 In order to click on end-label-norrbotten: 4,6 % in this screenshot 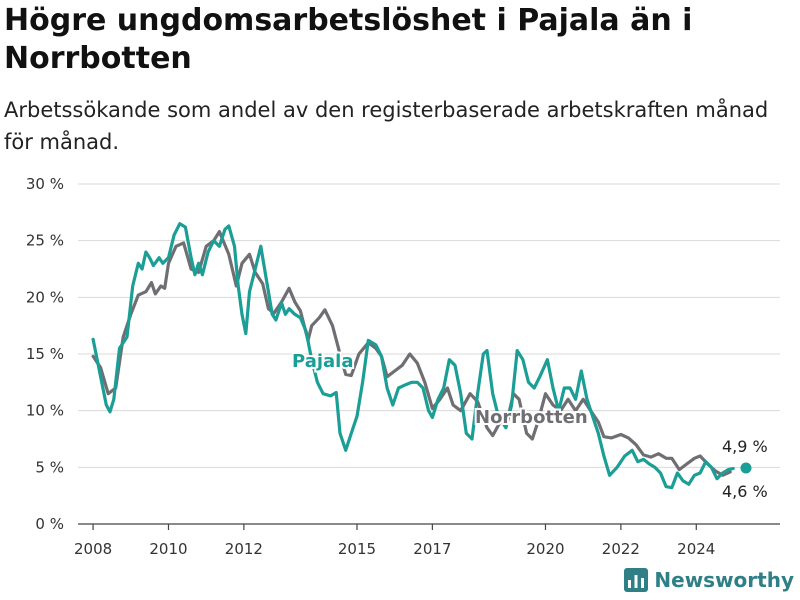, I will do `click(745, 491)`.